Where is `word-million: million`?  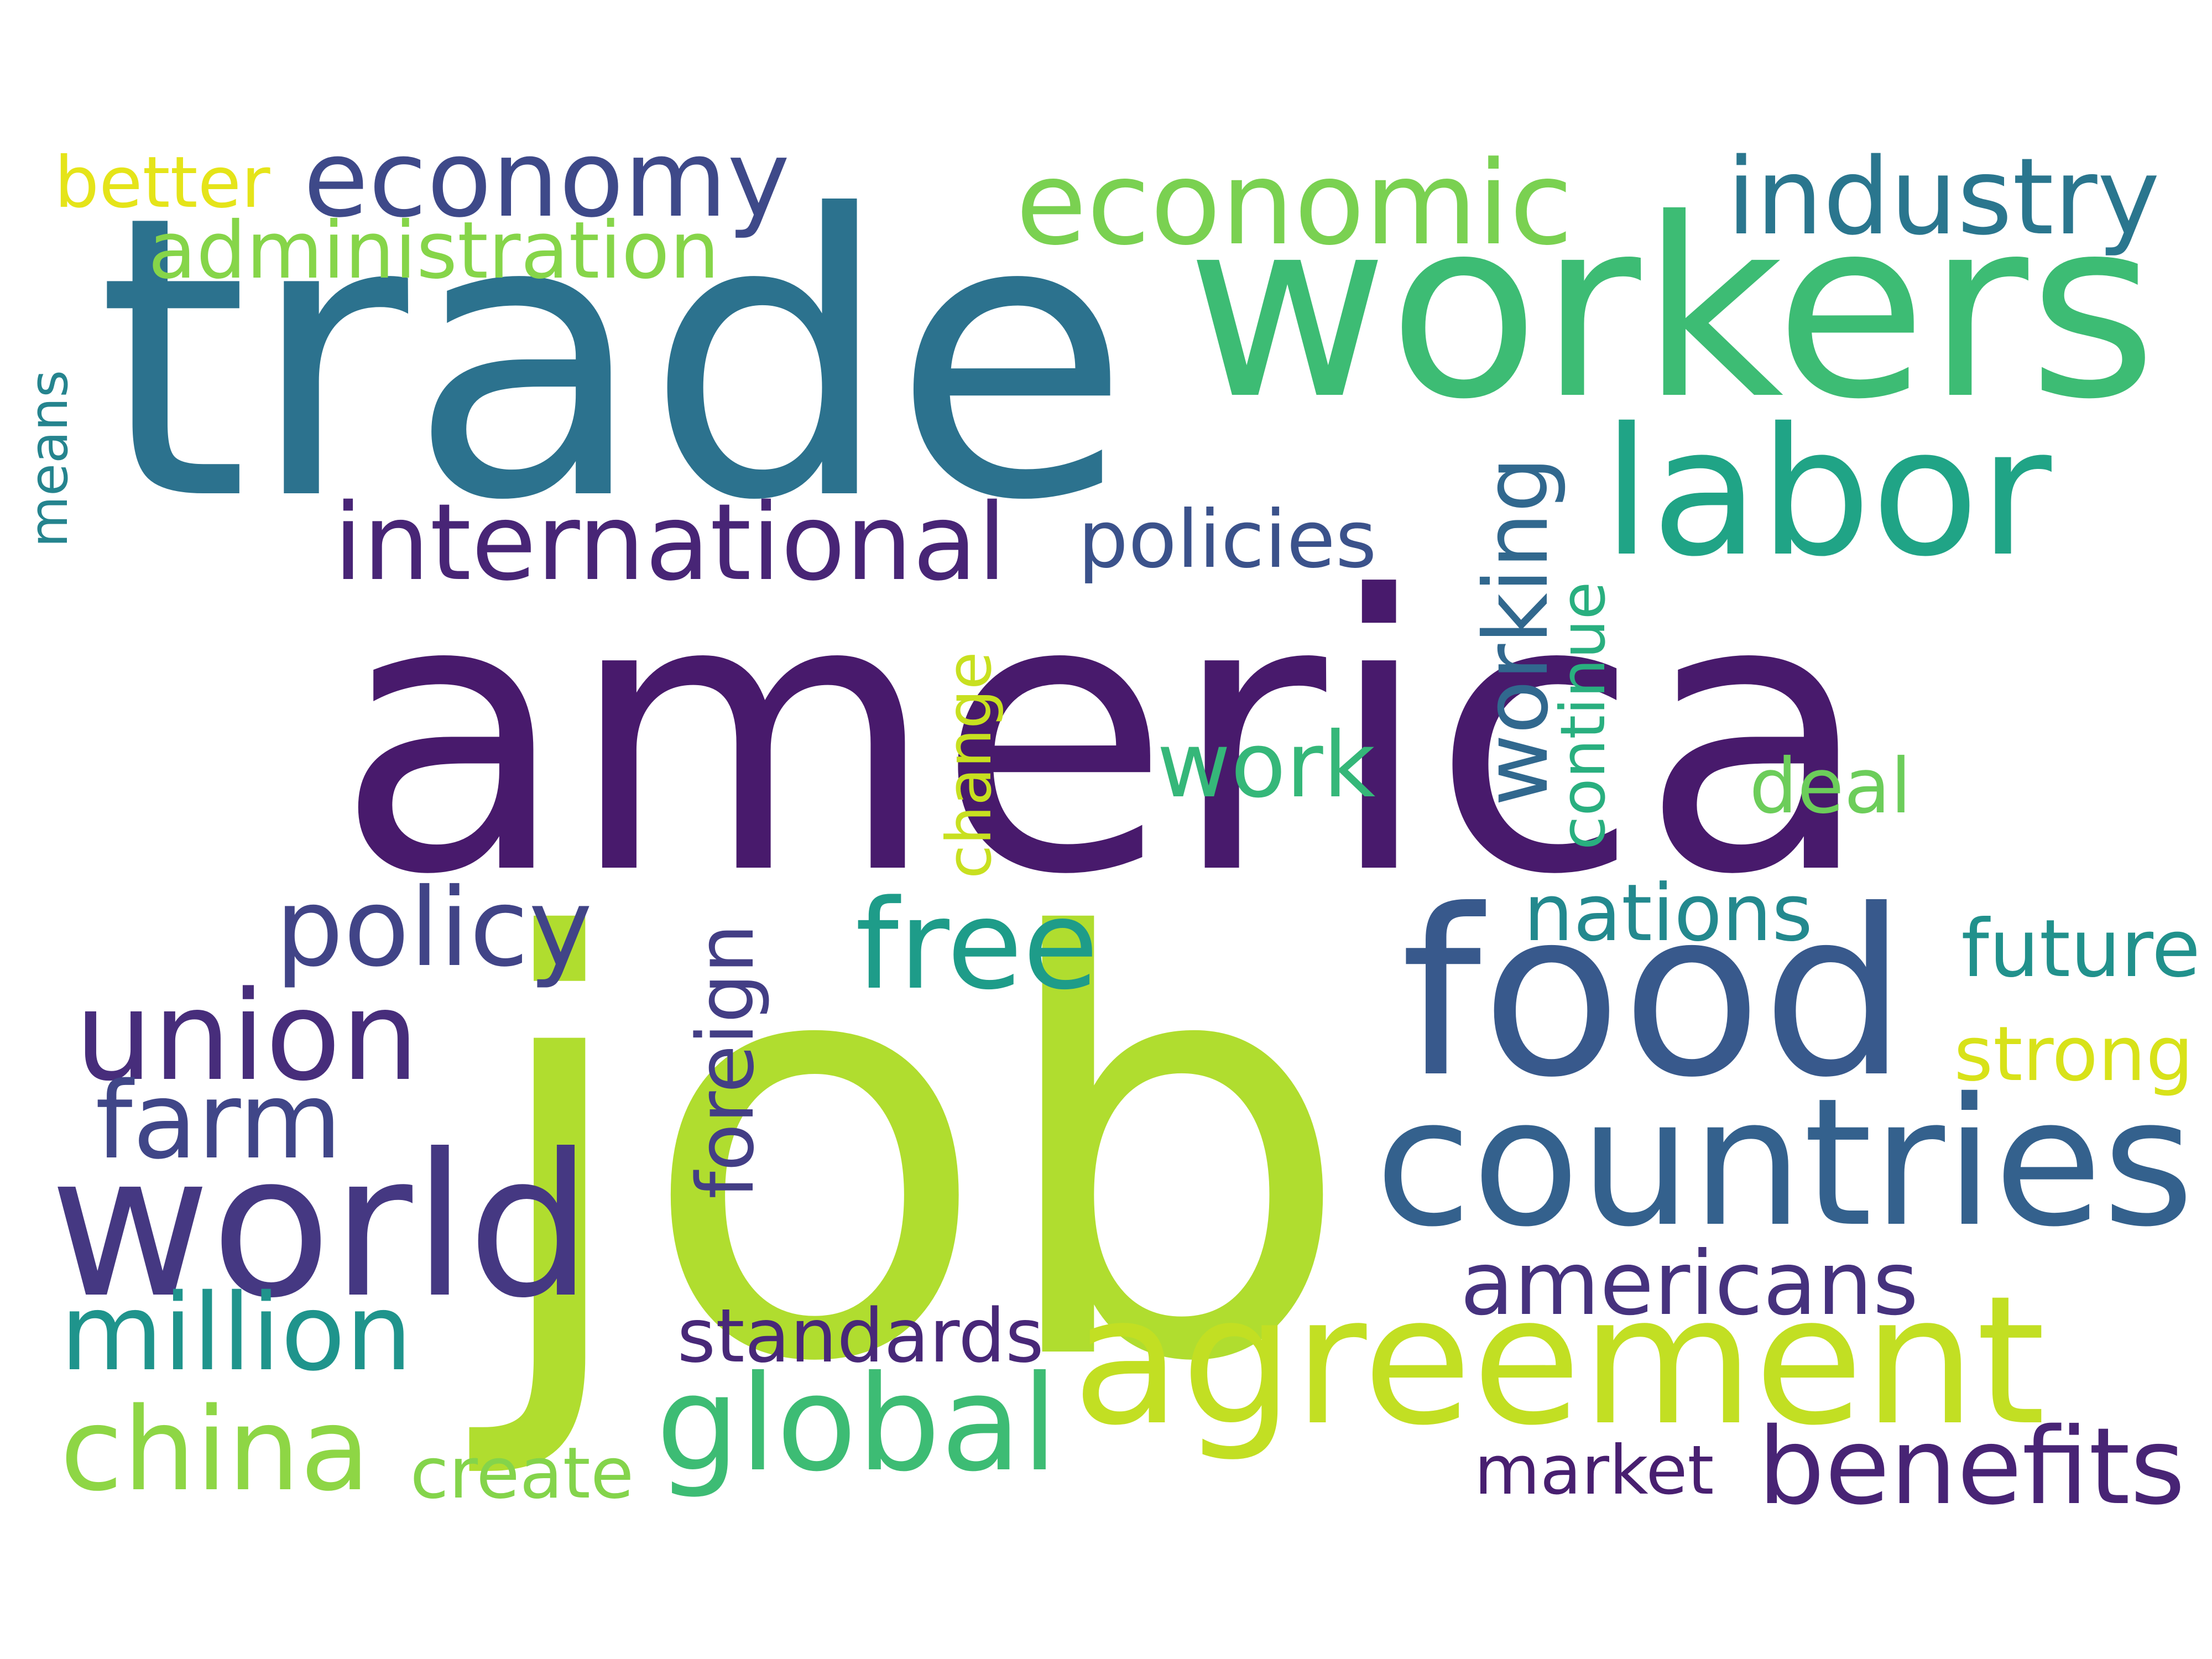
word-million: million is located at coordinates (237, 1333).